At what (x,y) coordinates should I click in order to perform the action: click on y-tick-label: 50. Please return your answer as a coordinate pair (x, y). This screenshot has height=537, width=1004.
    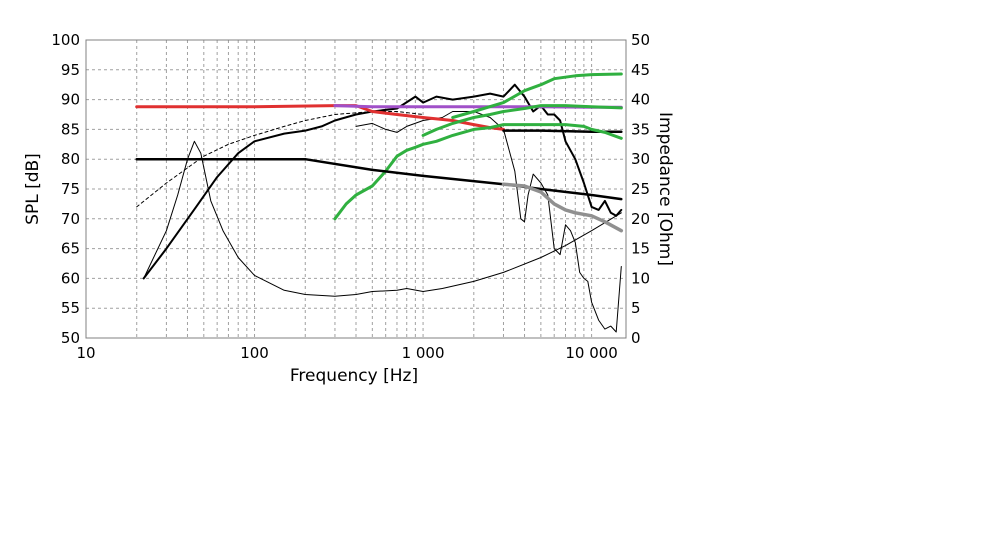
    Looking at the image, I should click on (70, 338).